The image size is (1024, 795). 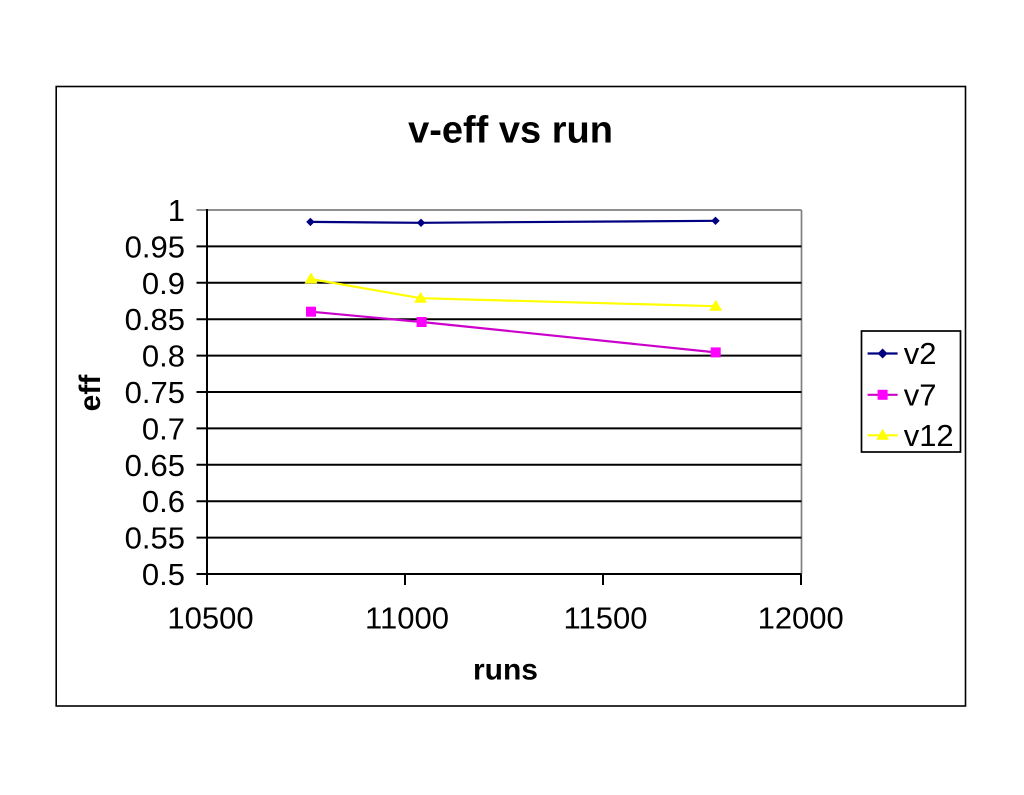 I want to click on svg-text: 0.75, so click(x=155, y=392).